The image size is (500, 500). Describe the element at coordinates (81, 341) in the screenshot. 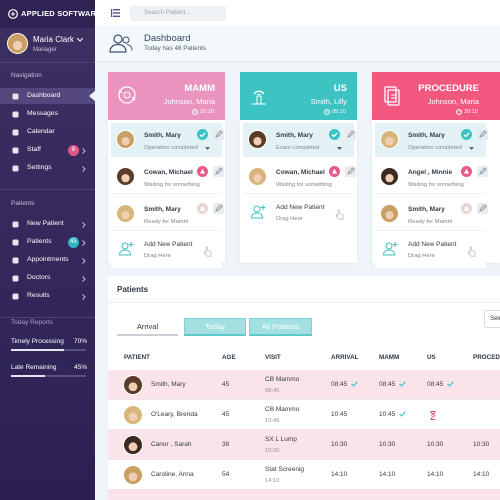

I see `report-value: 70%` at that location.